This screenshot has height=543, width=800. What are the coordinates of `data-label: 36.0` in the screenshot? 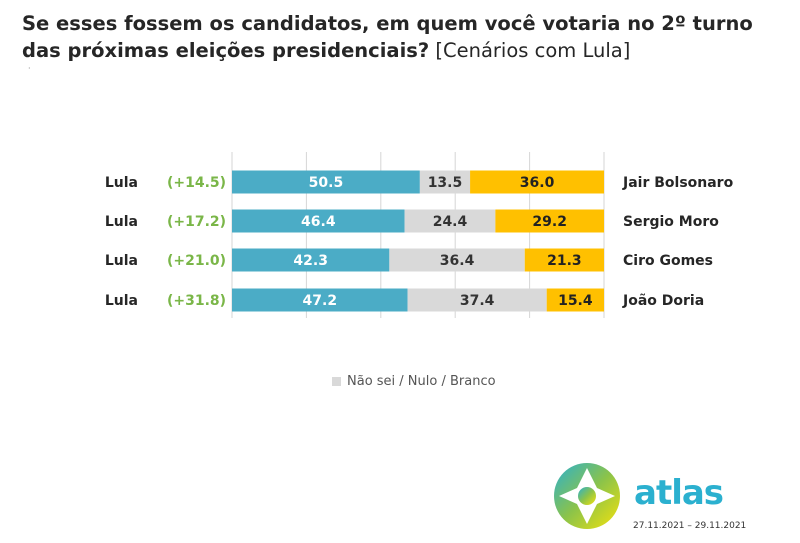 It's located at (537, 183).